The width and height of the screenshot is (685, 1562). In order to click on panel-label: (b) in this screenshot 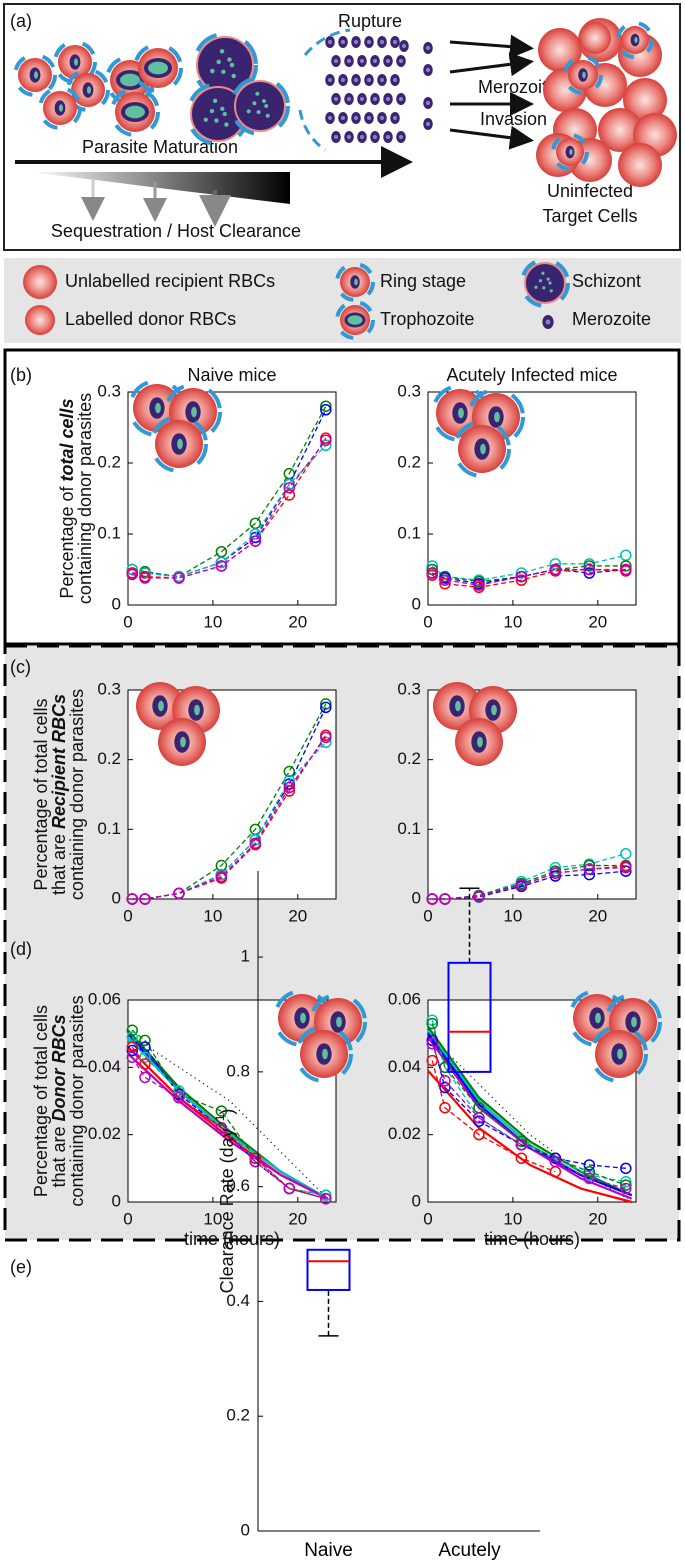, I will do `click(21, 375)`.